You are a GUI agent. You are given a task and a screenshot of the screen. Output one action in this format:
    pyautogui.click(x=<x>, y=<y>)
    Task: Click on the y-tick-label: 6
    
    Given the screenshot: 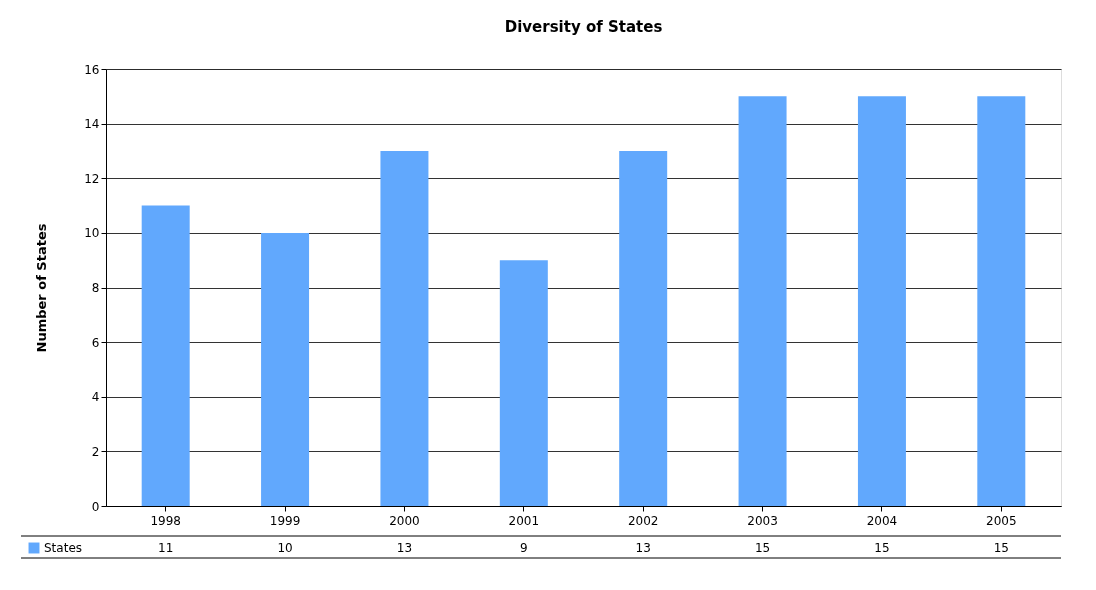 What is the action you would take?
    pyautogui.click(x=95, y=342)
    